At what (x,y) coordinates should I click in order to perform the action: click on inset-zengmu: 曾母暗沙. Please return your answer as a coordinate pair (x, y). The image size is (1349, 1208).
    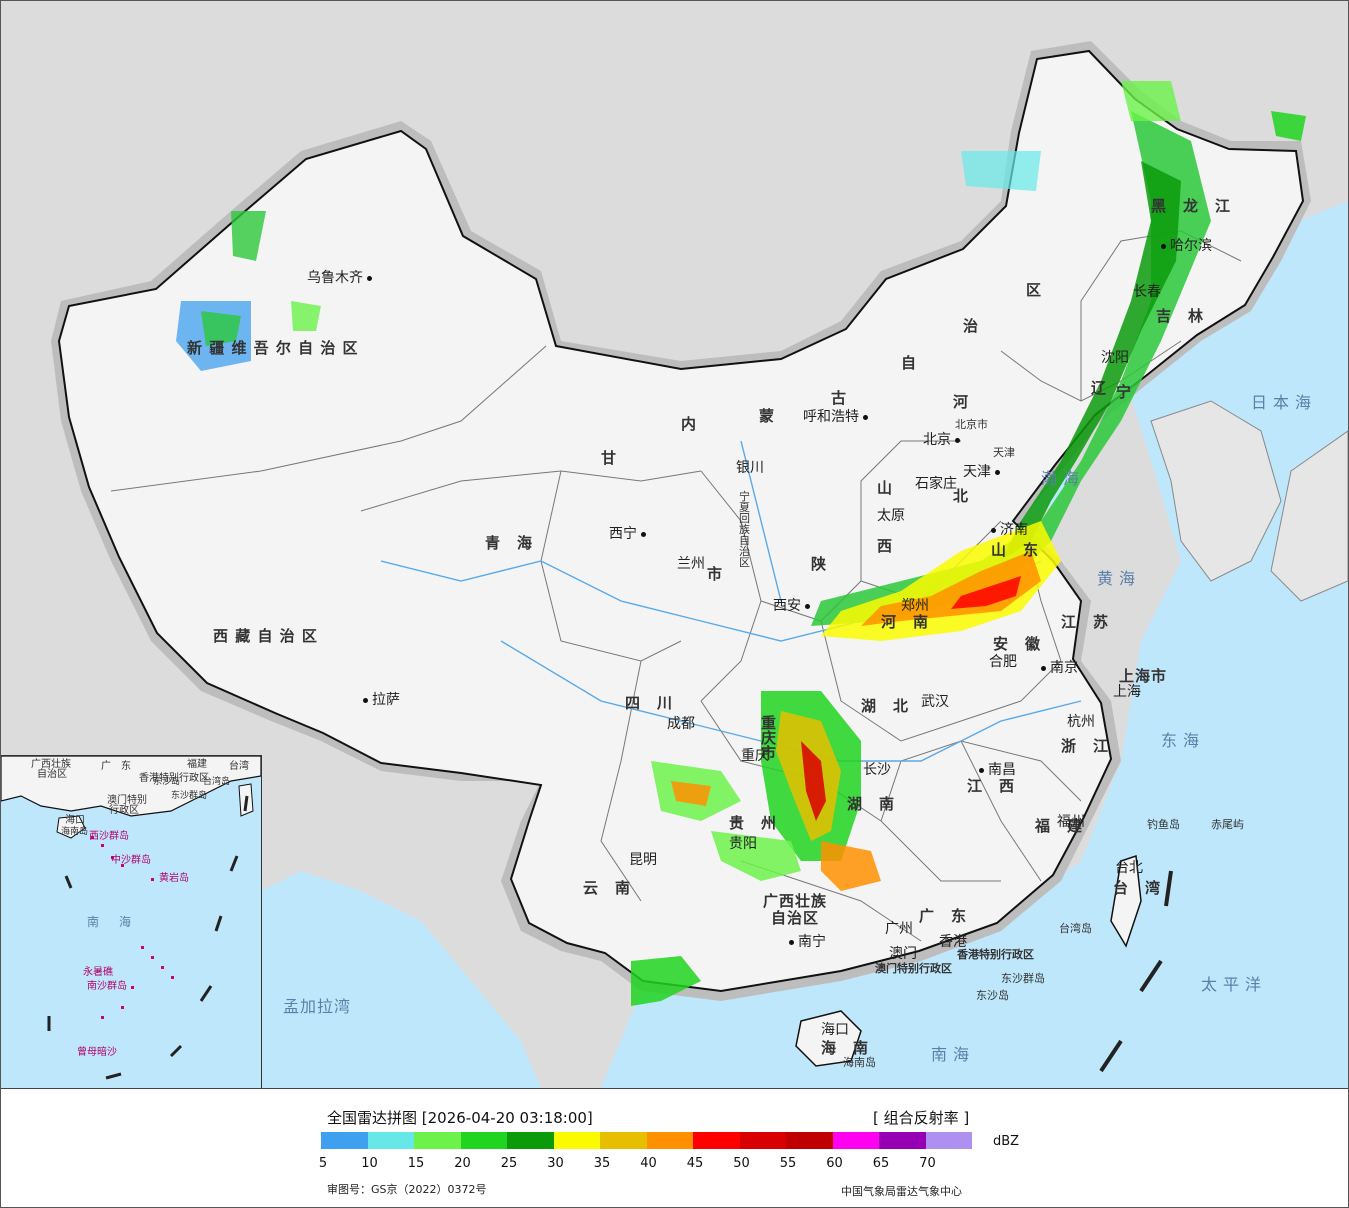
    Looking at the image, I should click on (97, 1052).